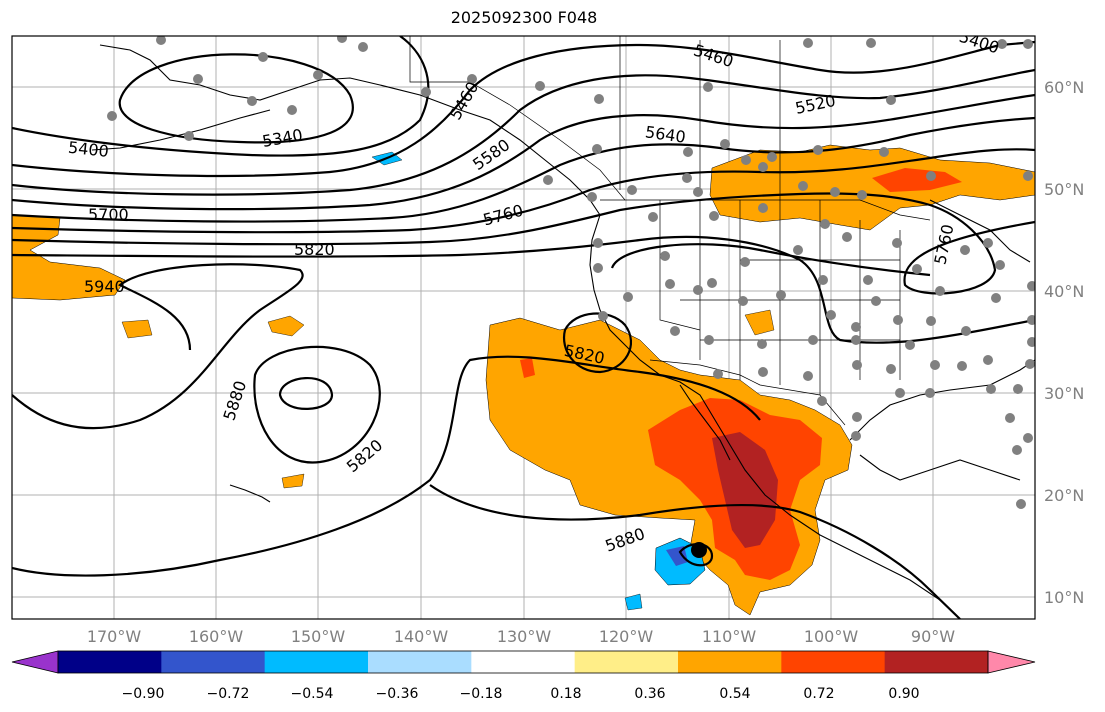 The image size is (1105, 712). Describe the element at coordinates (1064, 393) in the screenshot. I see `lat-label-30n: 30°N` at that location.